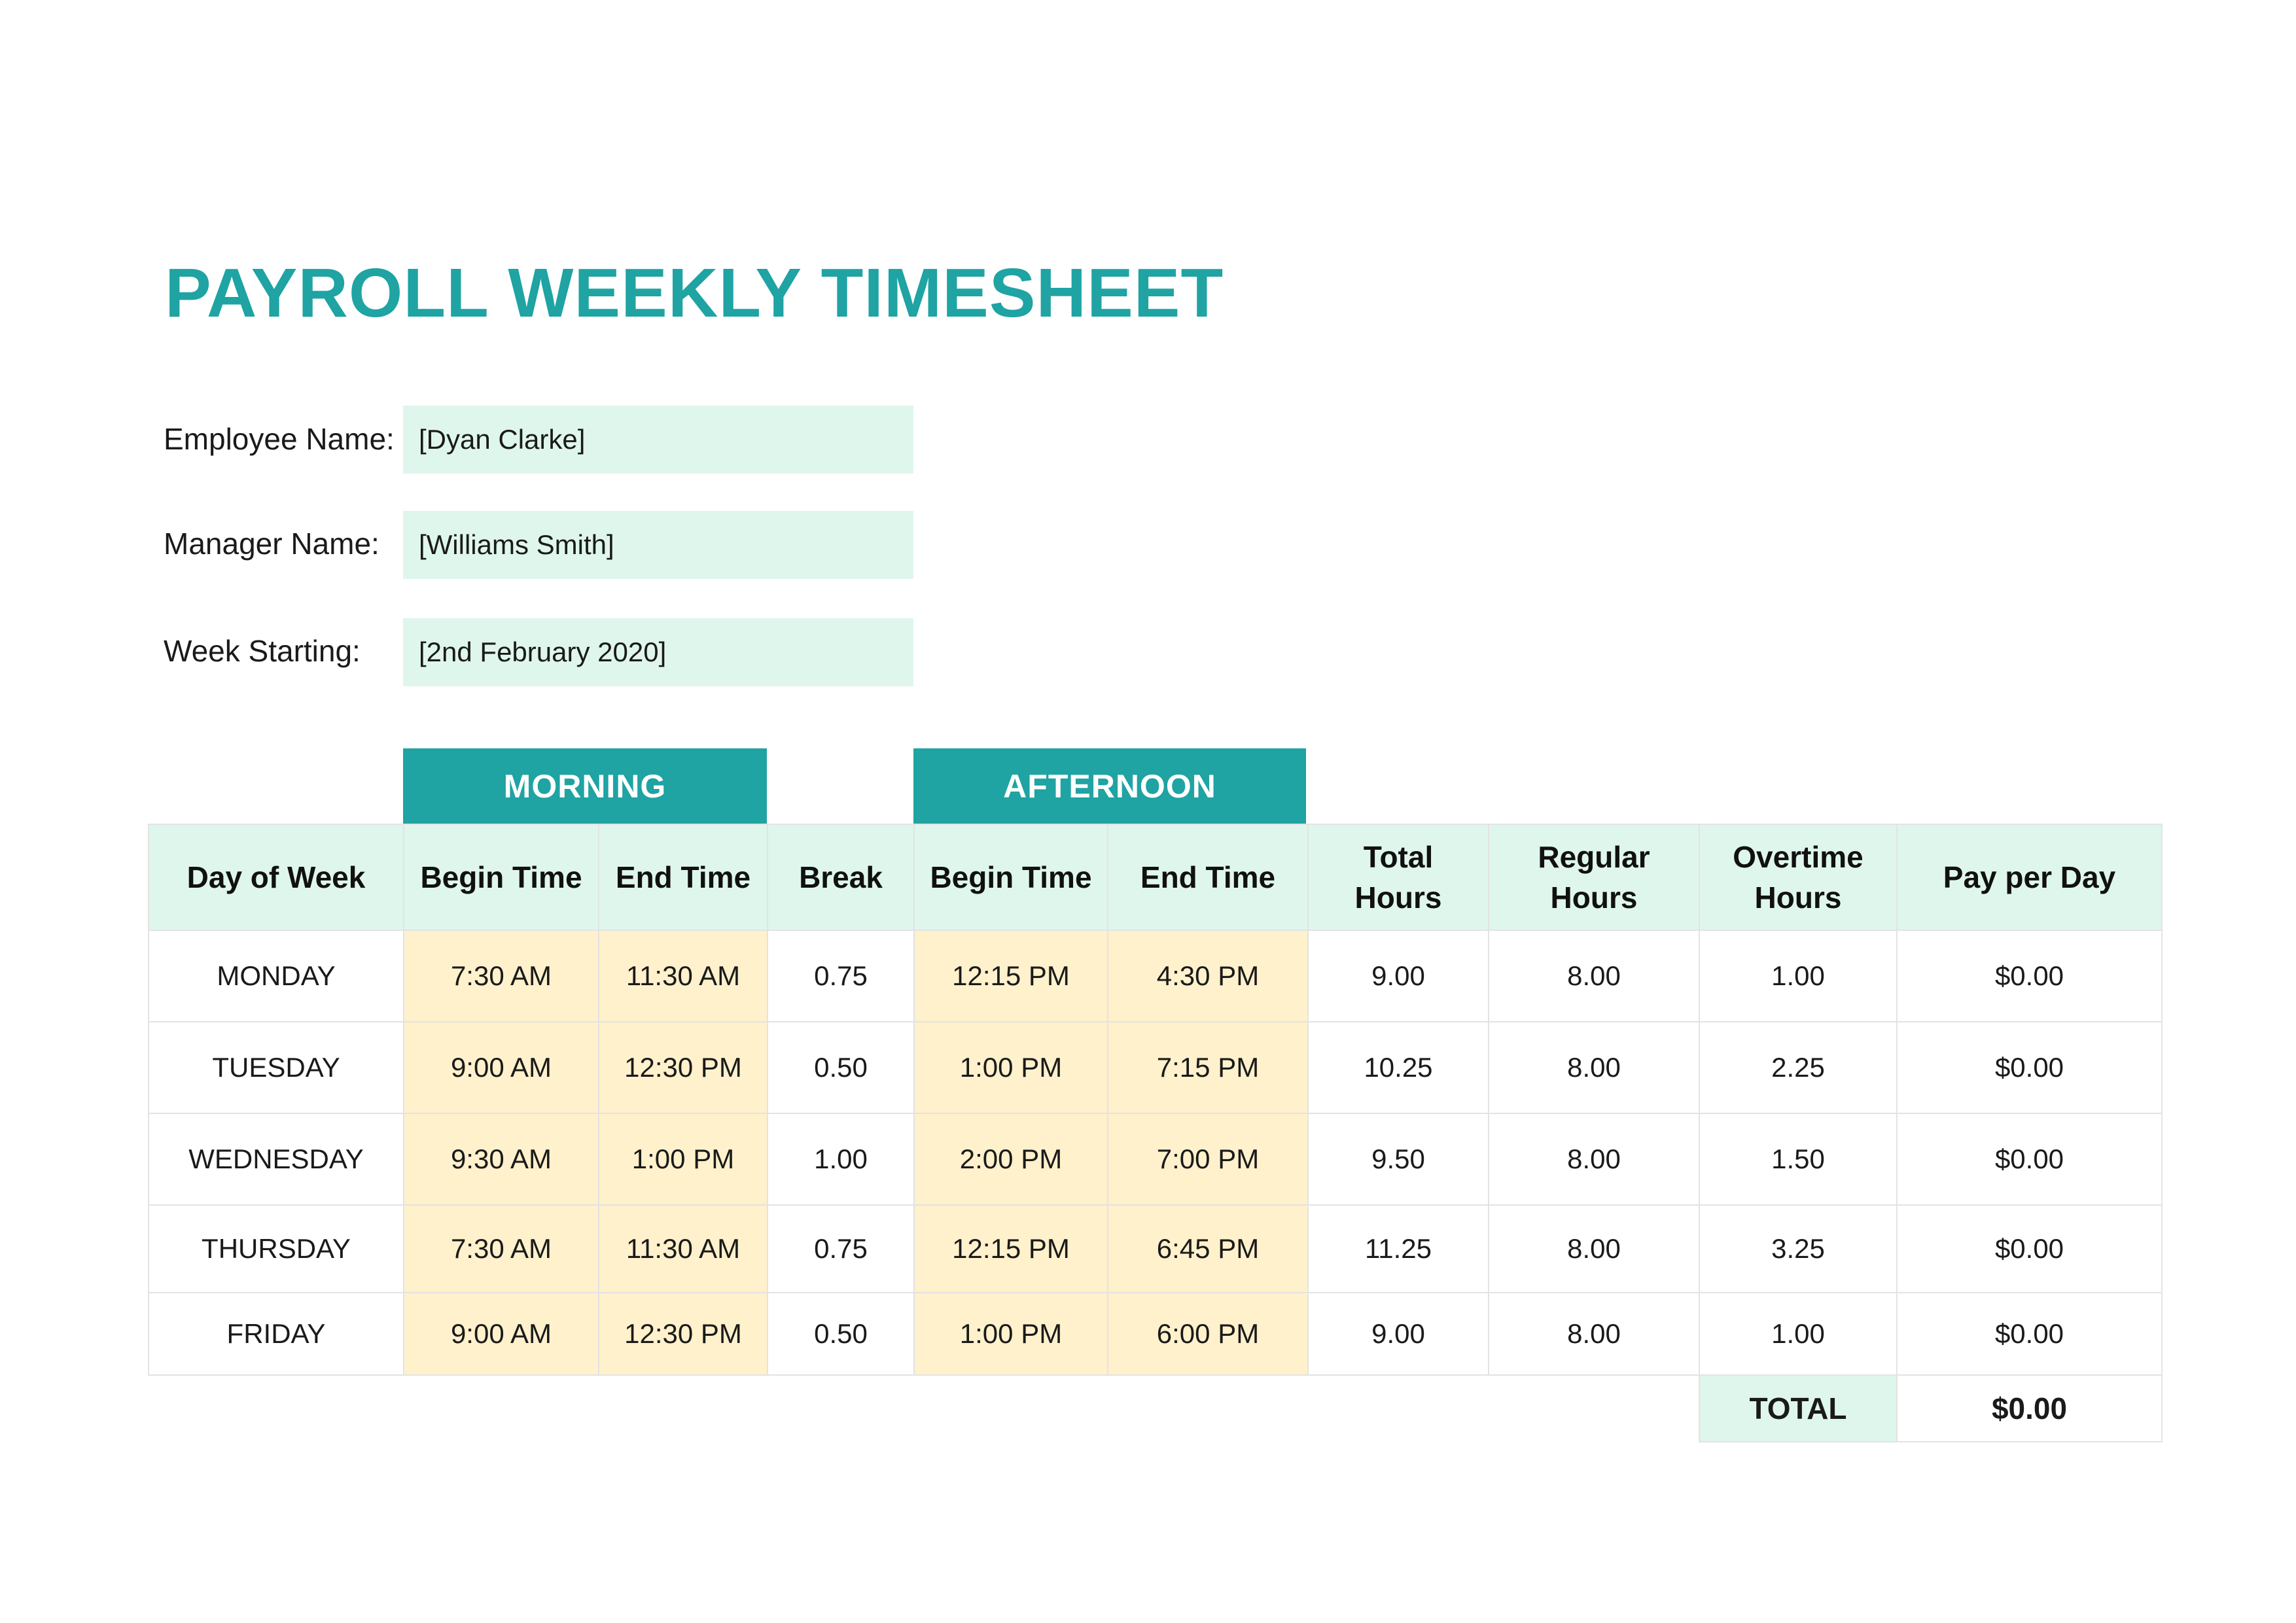 This screenshot has height=1623, width=2296. What do you see at coordinates (694, 293) in the screenshot?
I see `page-title: PAYROLL WEEKLY TIMESHEET` at bounding box center [694, 293].